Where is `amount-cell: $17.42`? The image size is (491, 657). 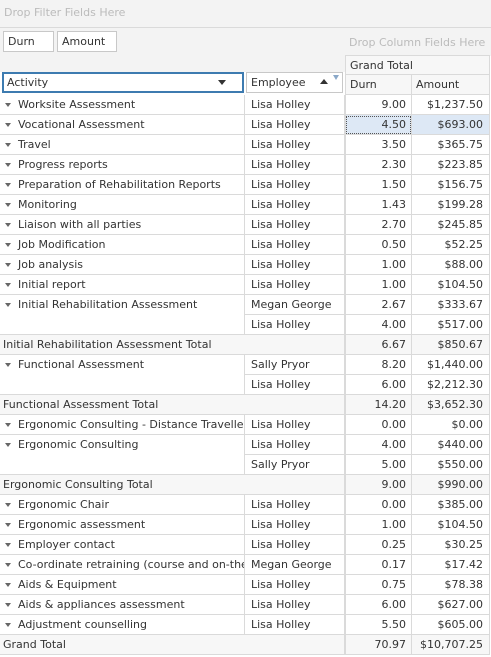 amount-cell: $17.42 is located at coordinates (451, 565).